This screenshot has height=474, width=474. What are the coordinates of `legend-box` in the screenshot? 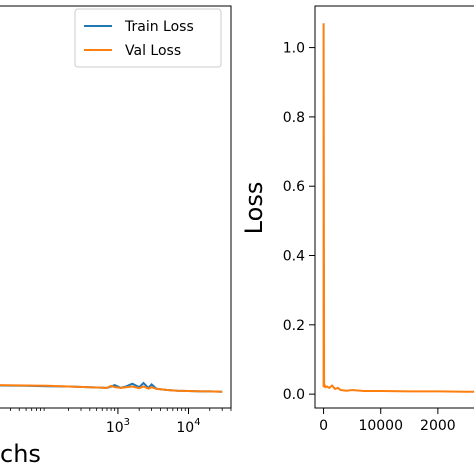 It's located at (148, 38).